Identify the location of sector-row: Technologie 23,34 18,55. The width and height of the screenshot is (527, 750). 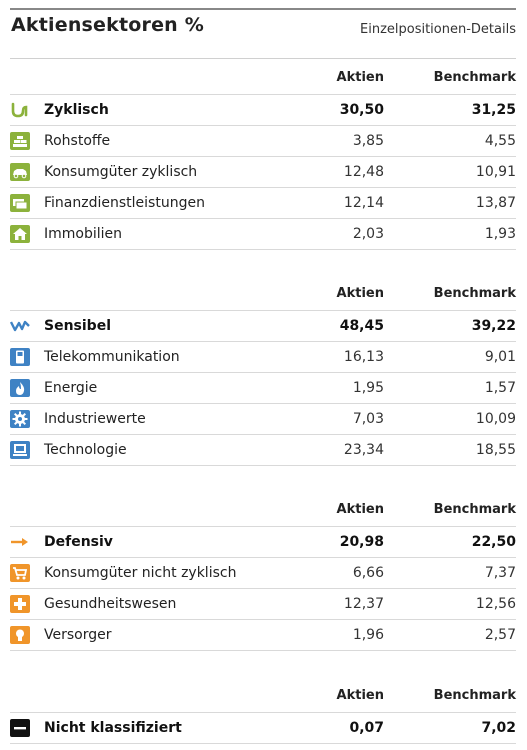
(263, 450).